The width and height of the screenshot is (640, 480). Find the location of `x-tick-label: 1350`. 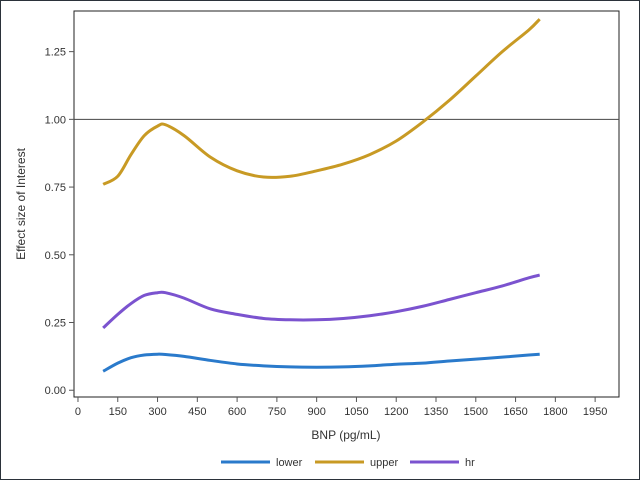

x-tick-label: 1350 is located at coordinates (436, 412).